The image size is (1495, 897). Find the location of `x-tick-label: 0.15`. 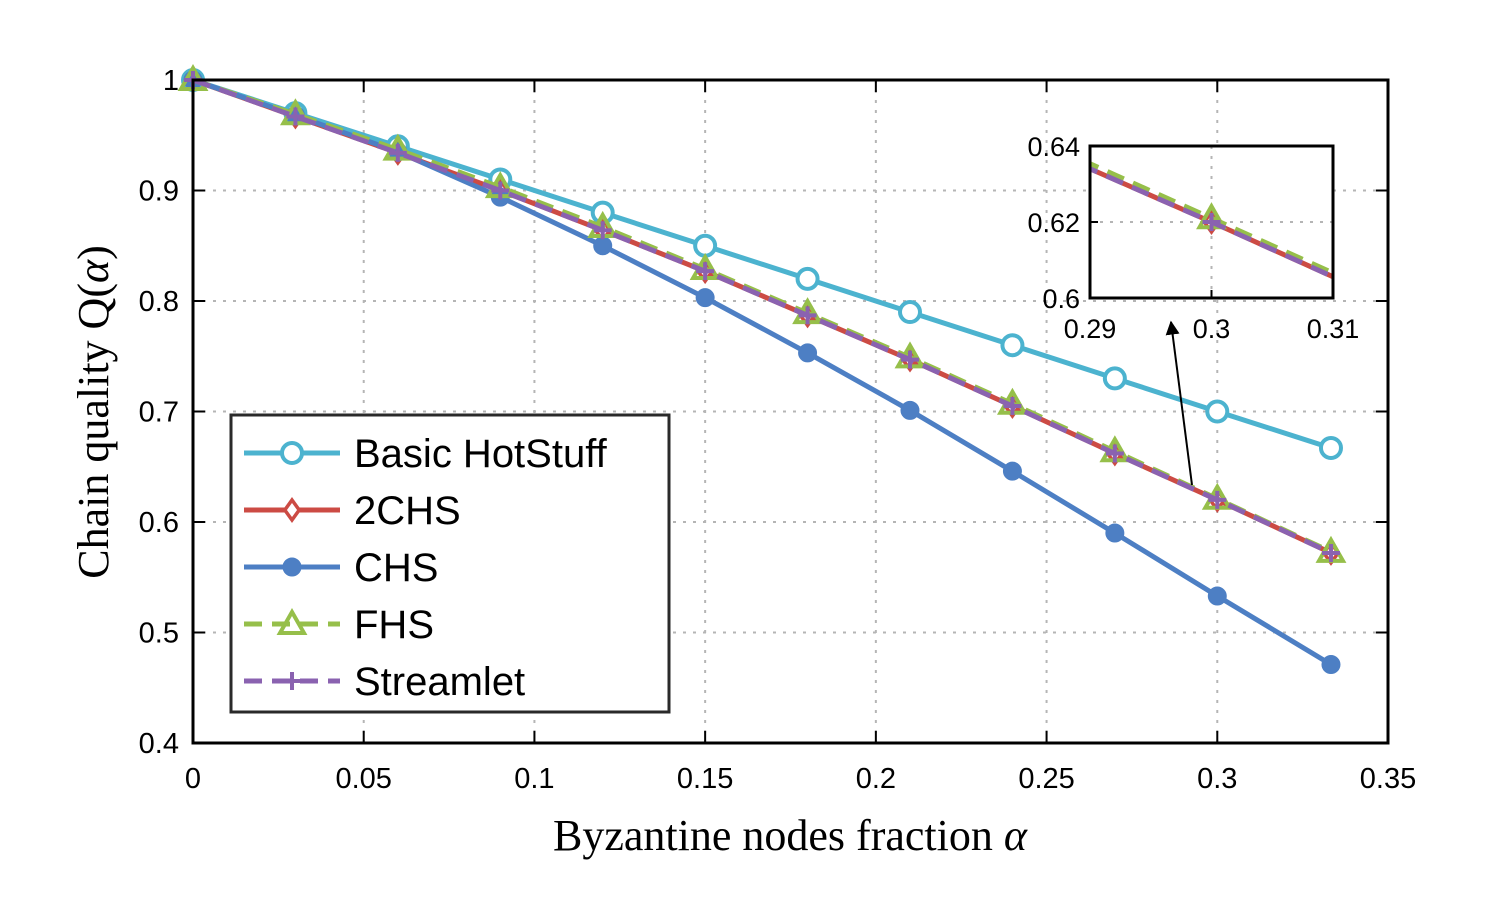

x-tick-label: 0.15 is located at coordinates (705, 779).